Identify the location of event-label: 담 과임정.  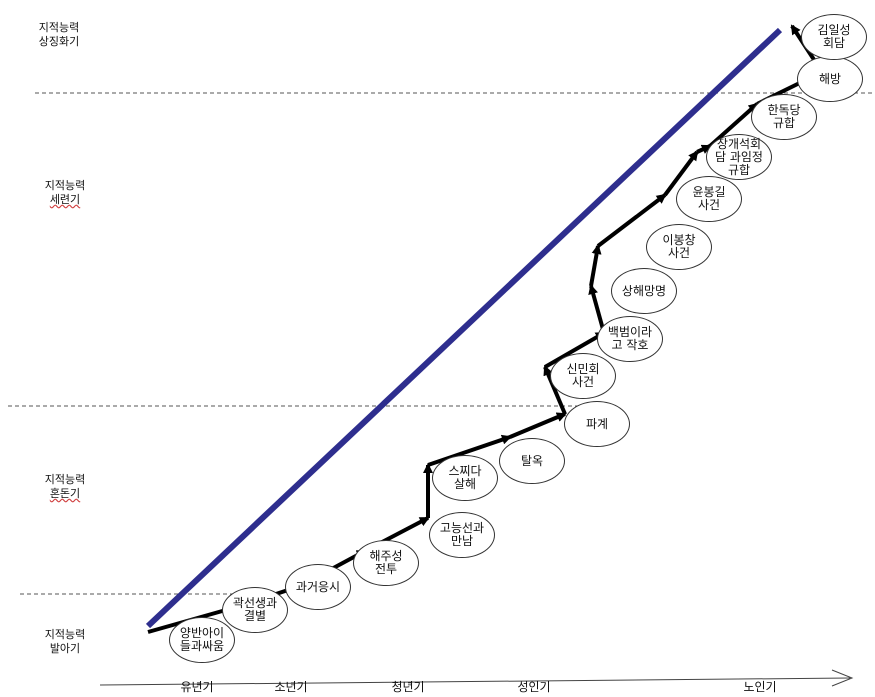
(739, 156).